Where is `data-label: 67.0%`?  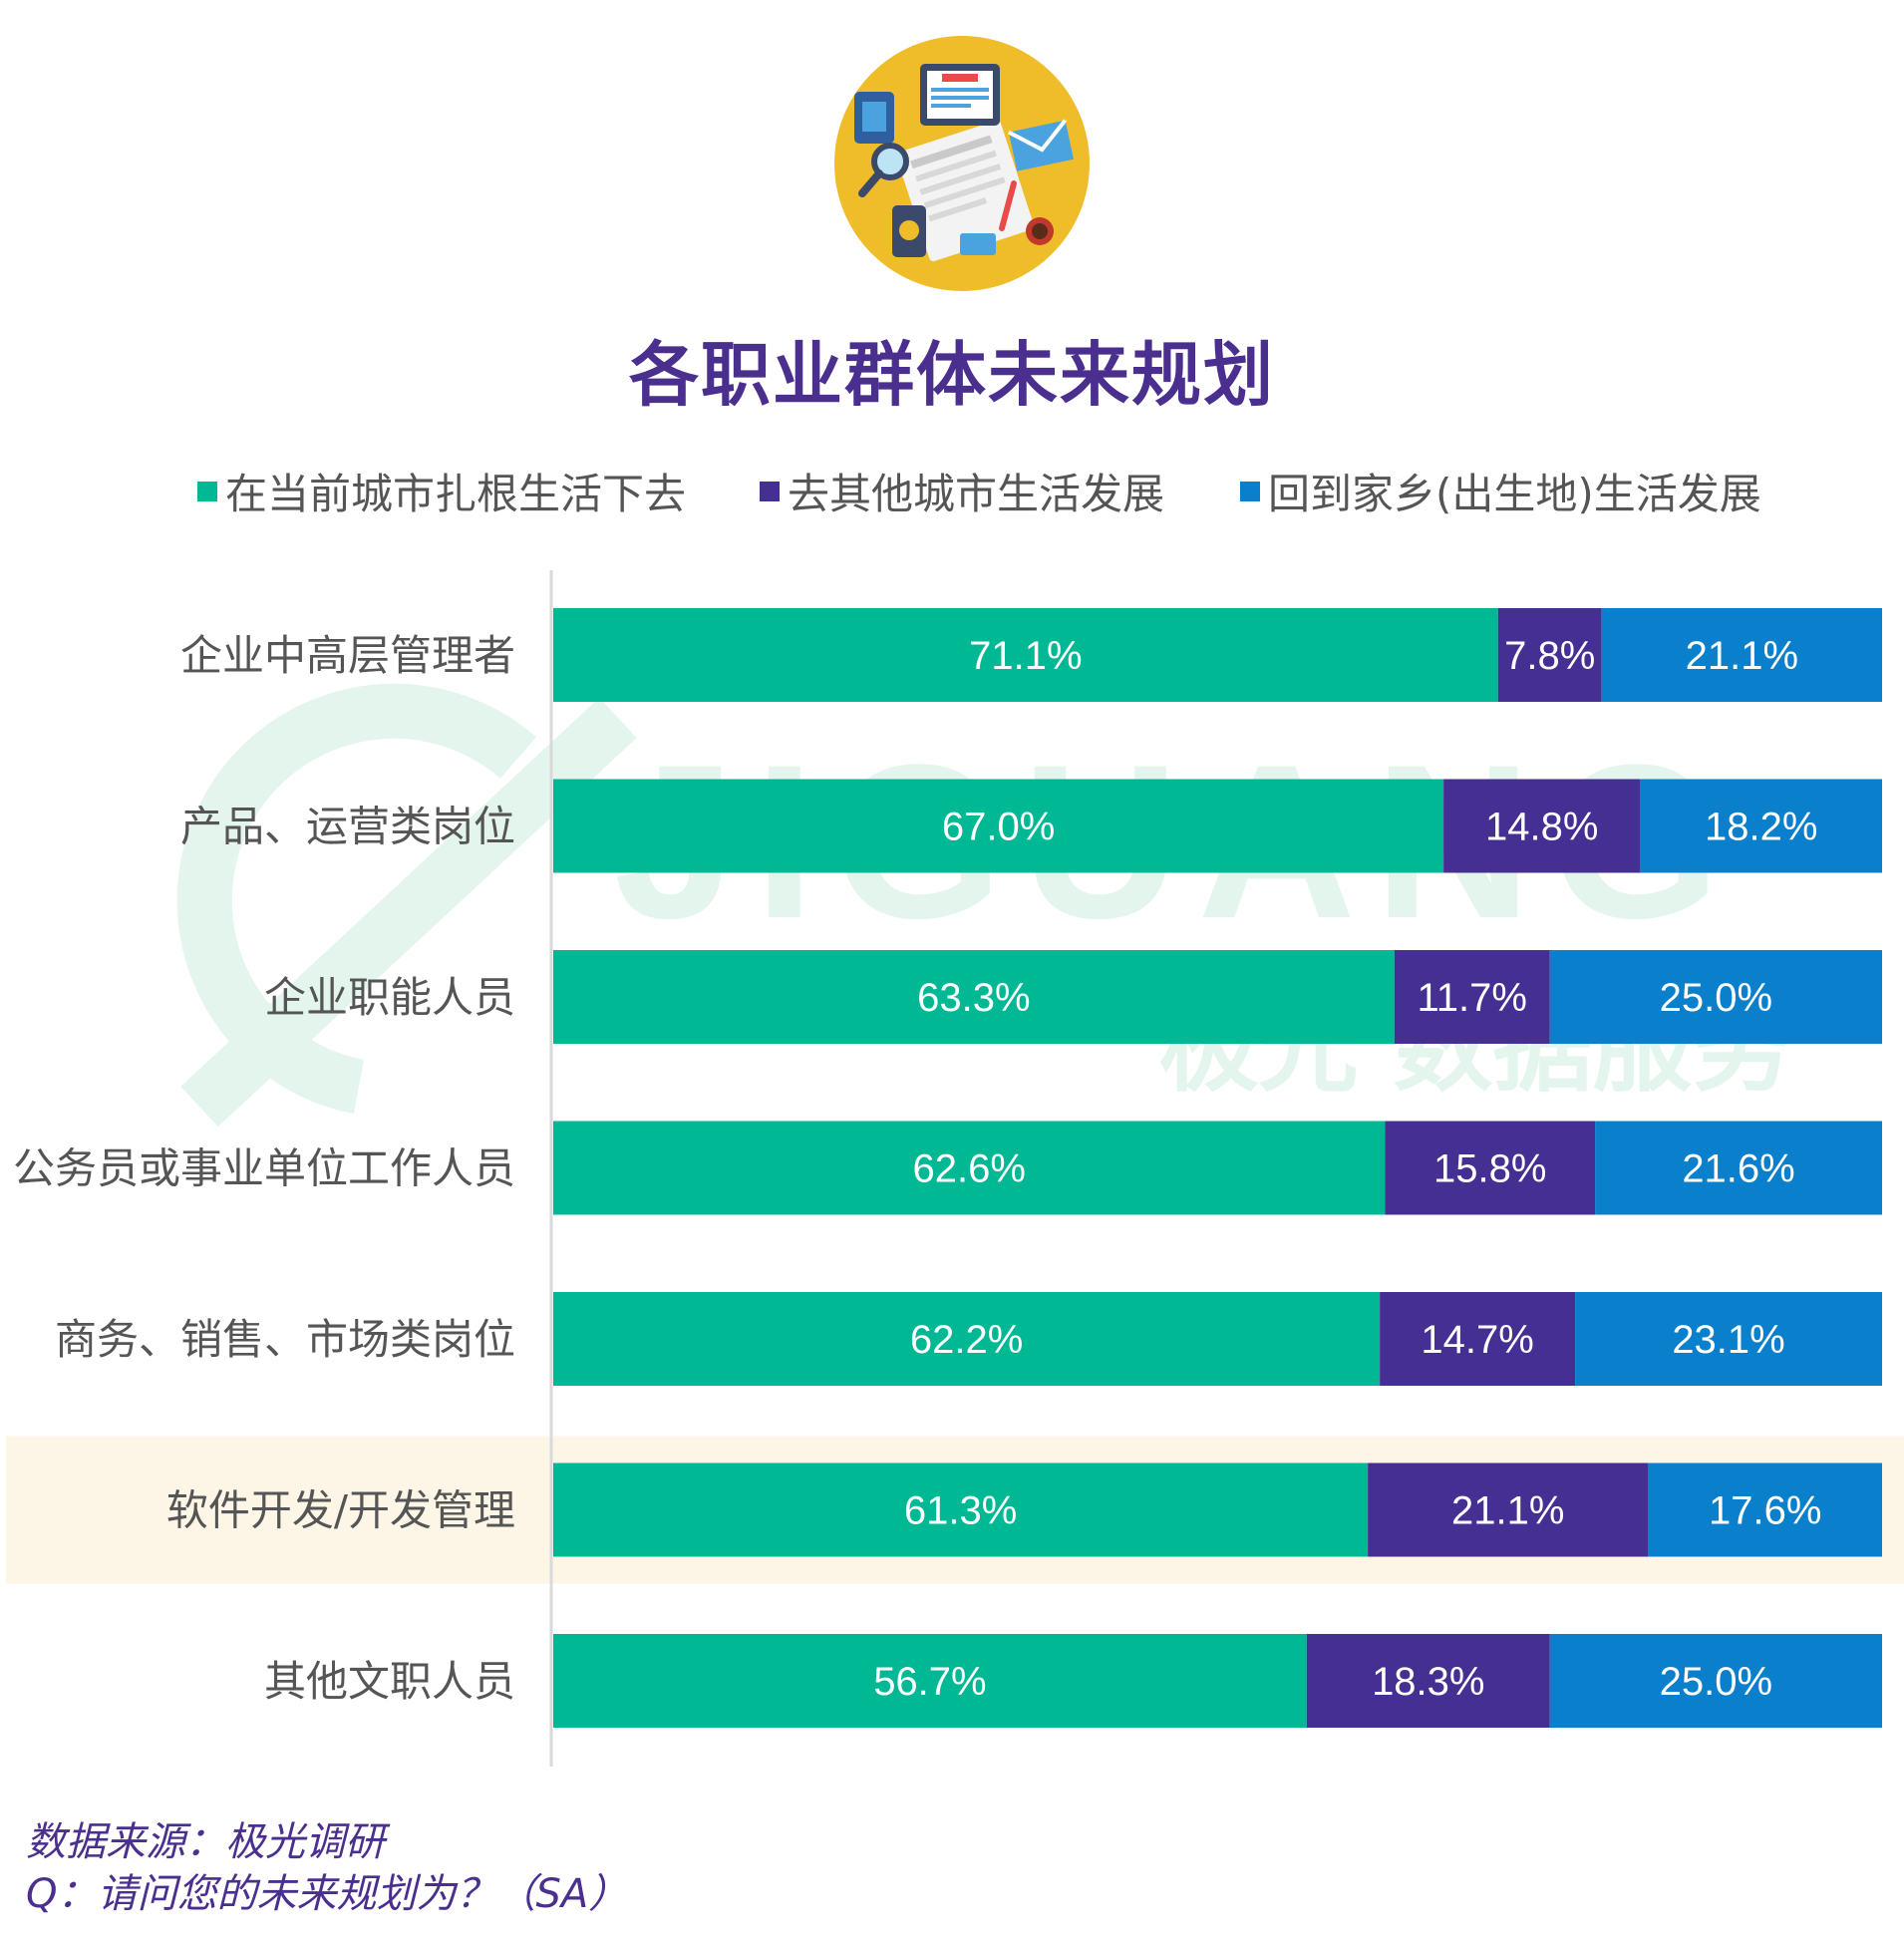 data-label: 67.0% is located at coordinates (998, 828).